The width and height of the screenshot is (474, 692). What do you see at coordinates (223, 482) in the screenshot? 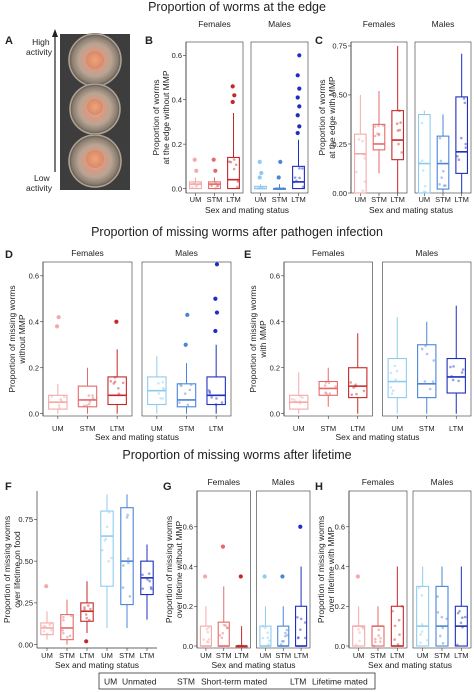
I see `facet-label-females: Females` at bounding box center [223, 482].